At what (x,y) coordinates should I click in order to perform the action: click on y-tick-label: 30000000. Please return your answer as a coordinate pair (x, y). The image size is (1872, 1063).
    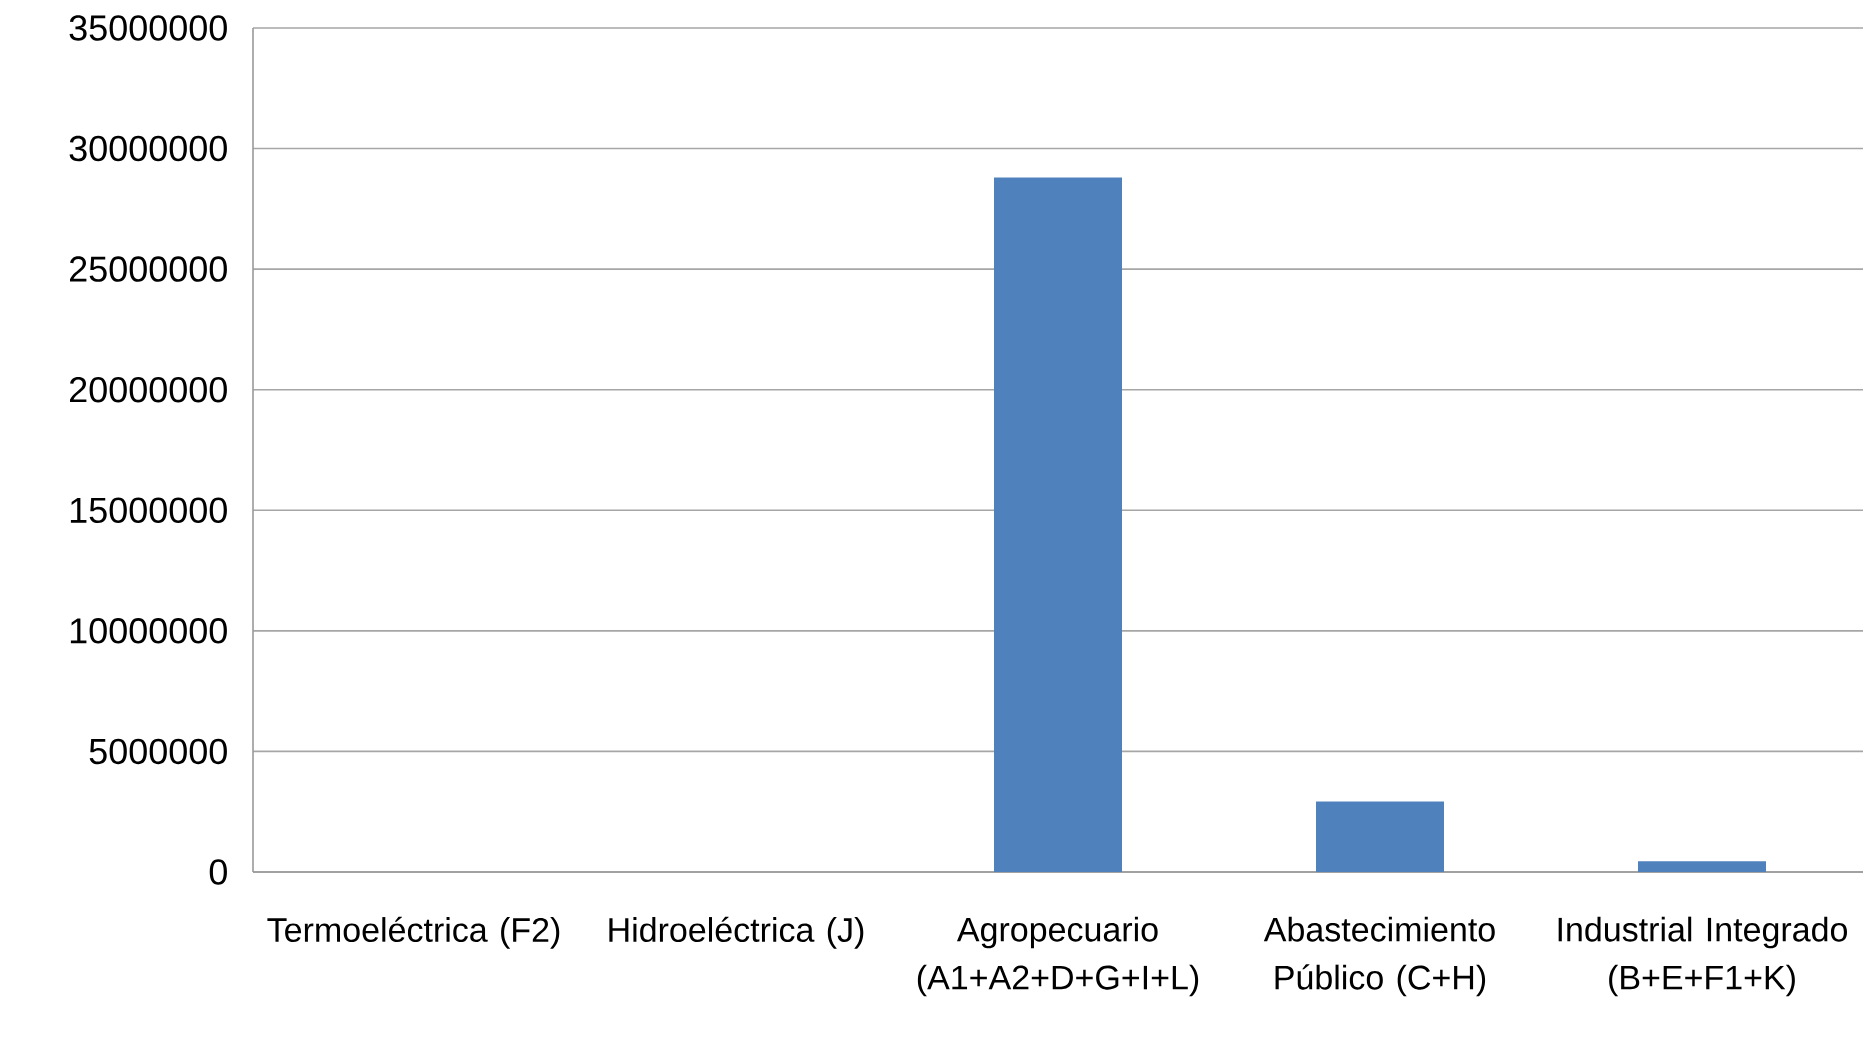
    Looking at the image, I should click on (148, 148).